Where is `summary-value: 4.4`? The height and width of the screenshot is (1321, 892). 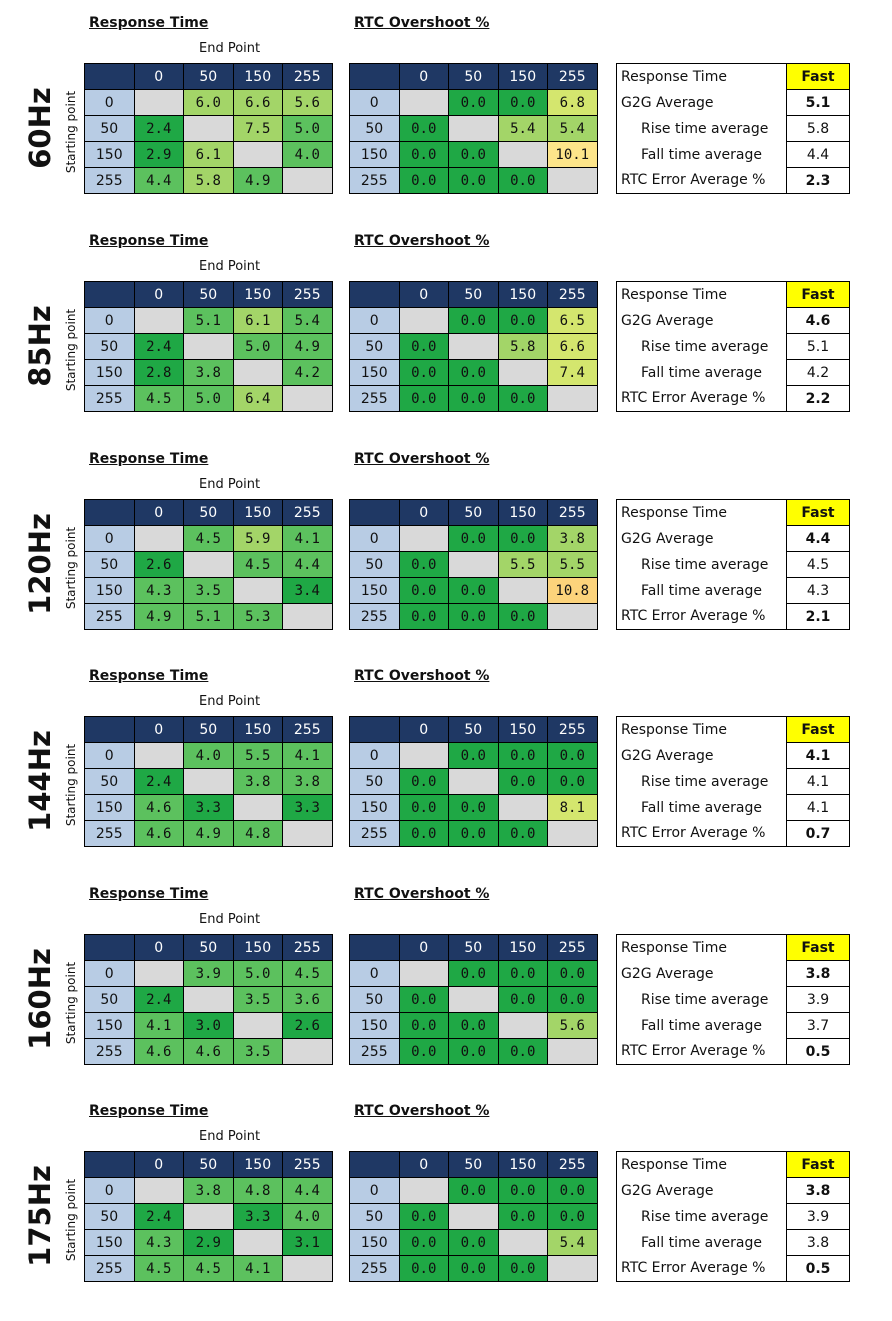 summary-value: 4.4 is located at coordinates (818, 538).